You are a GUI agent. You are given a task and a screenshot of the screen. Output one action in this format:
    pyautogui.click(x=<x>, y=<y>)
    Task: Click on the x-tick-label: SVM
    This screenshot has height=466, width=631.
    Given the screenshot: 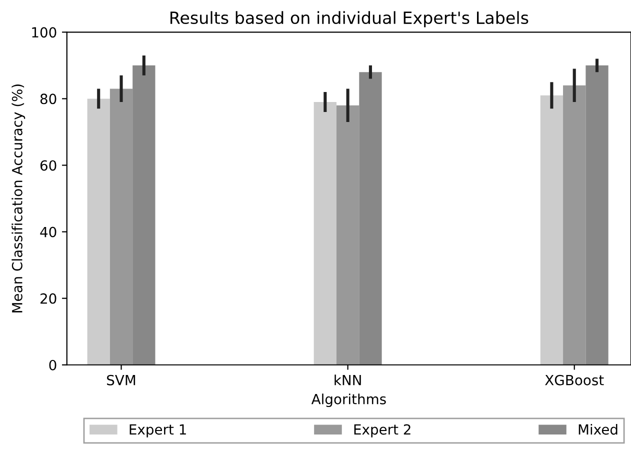 What is the action you would take?
    pyautogui.click(x=121, y=380)
    